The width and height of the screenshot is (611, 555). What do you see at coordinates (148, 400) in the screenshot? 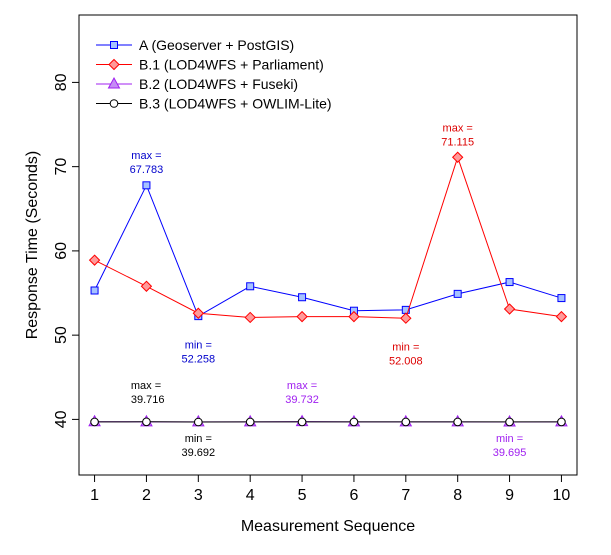
I see `annotation-text: 39.716` at bounding box center [148, 400].